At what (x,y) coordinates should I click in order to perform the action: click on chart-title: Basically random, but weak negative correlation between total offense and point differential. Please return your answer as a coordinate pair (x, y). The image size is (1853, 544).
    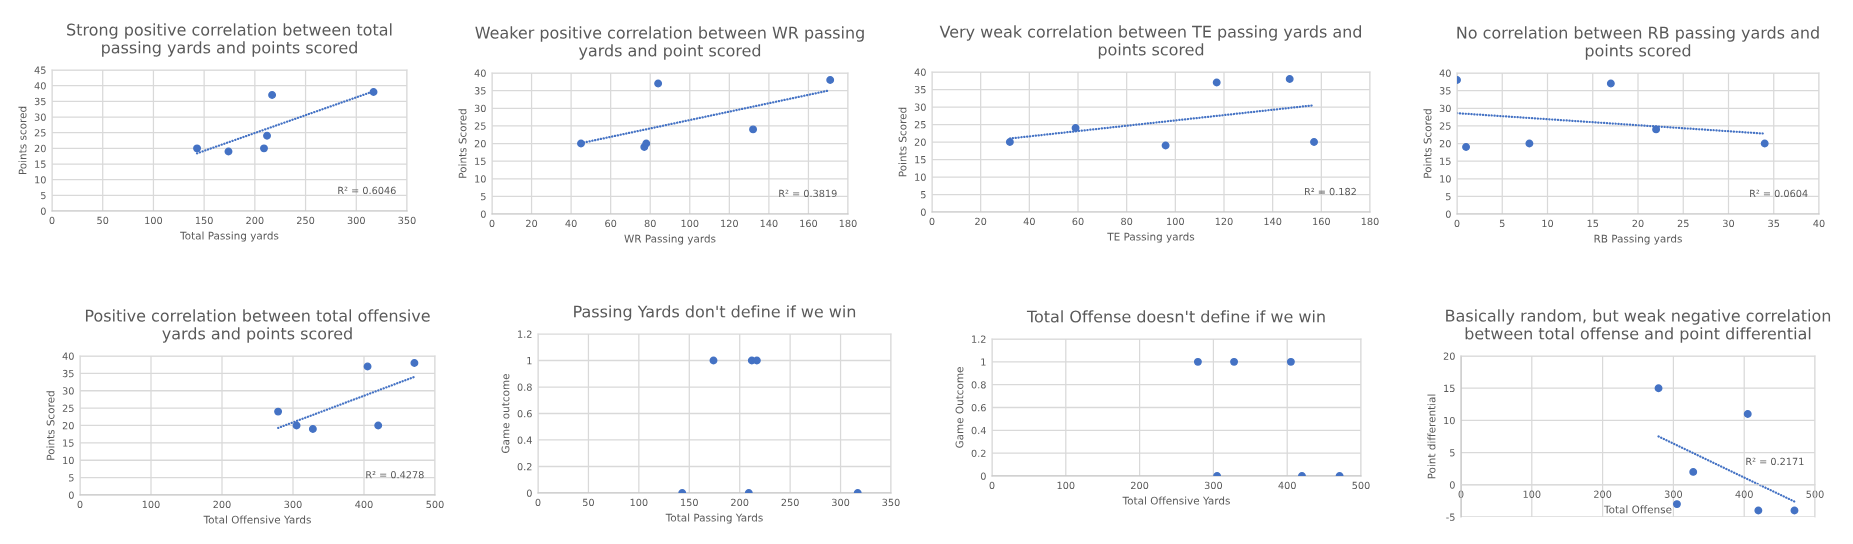
    Looking at the image, I should click on (1638, 326).